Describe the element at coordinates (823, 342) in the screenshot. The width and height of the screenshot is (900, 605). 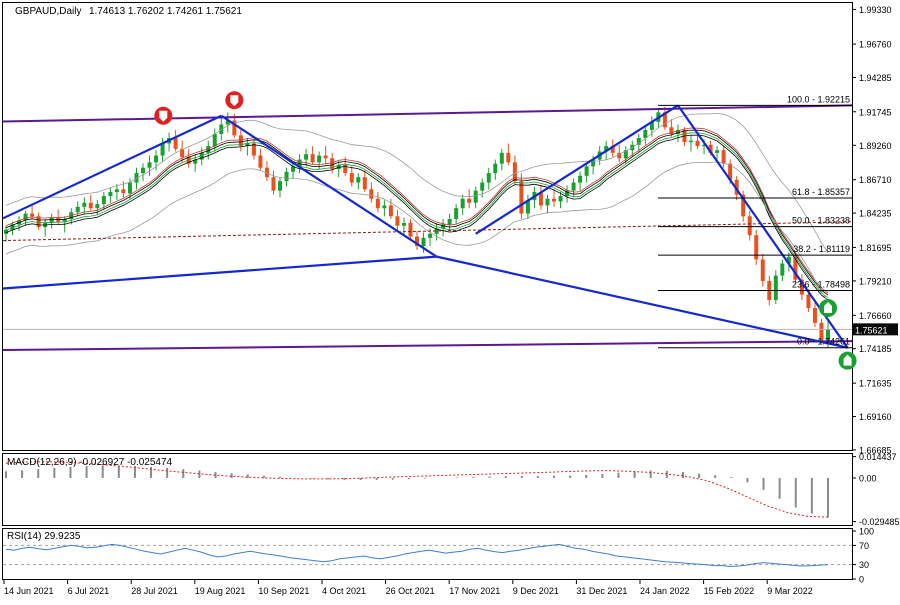
I see `fib-level-label: 0.0 - 1.74261` at that location.